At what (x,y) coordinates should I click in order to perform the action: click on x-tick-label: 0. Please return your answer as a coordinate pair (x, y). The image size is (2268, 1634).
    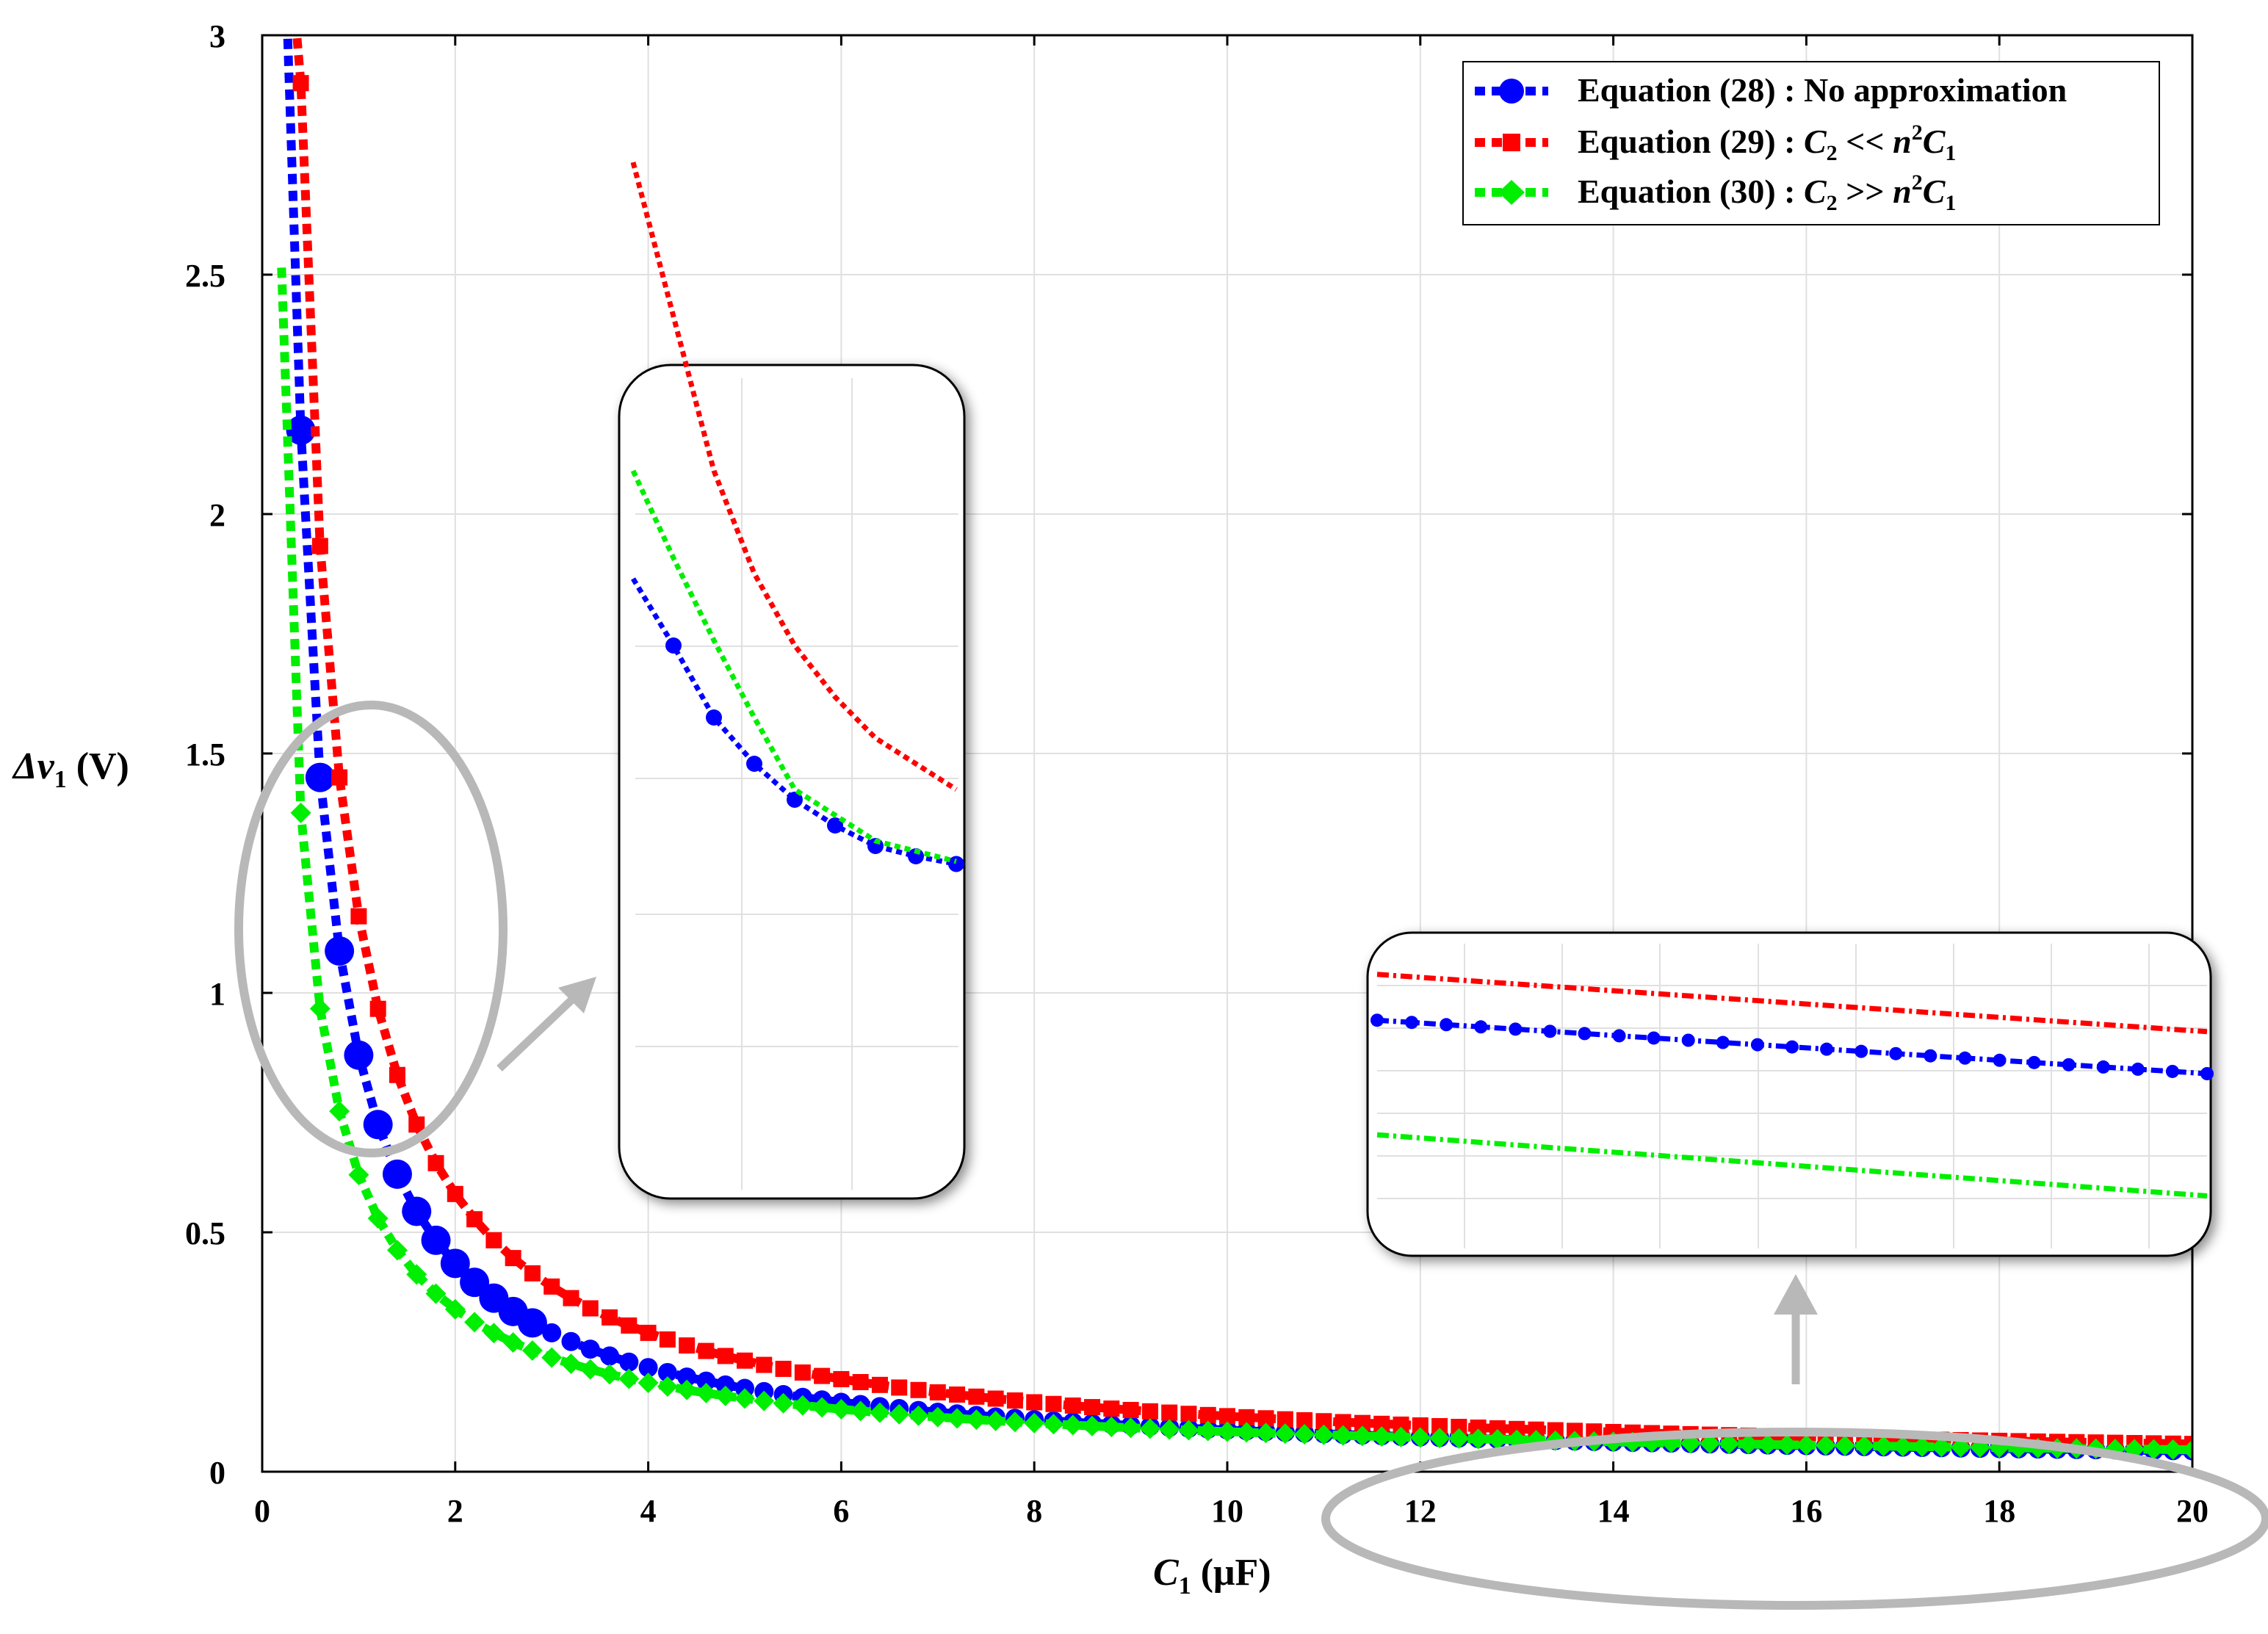
    Looking at the image, I should click on (262, 1511).